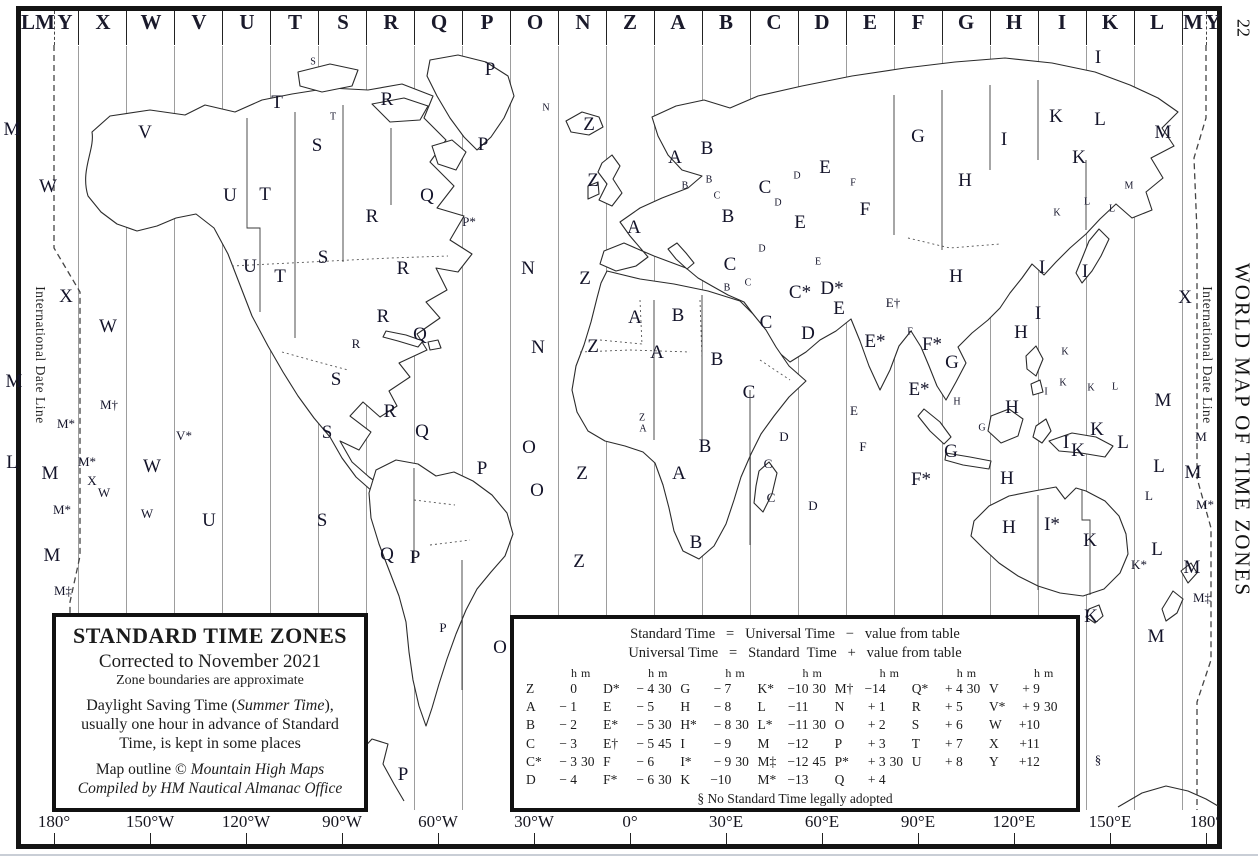 The width and height of the screenshot is (1258, 859). I want to click on offset-row: M‡ −12 45, so click(794, 762).